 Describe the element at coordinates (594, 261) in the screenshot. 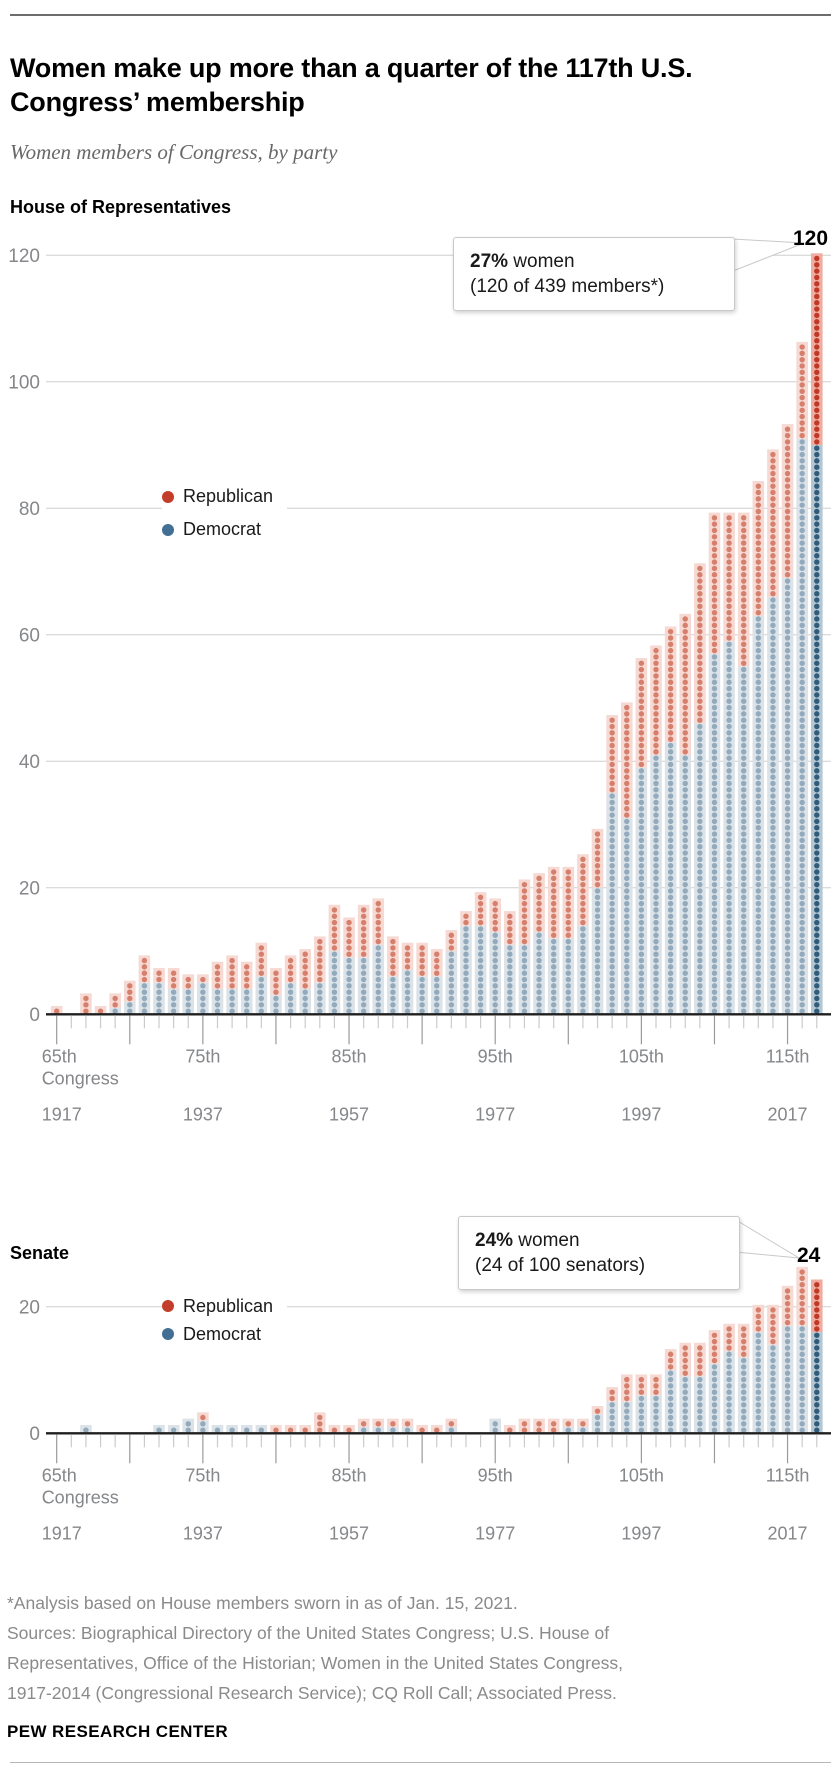

I see `house-callout-line1: 27% women` at that location.